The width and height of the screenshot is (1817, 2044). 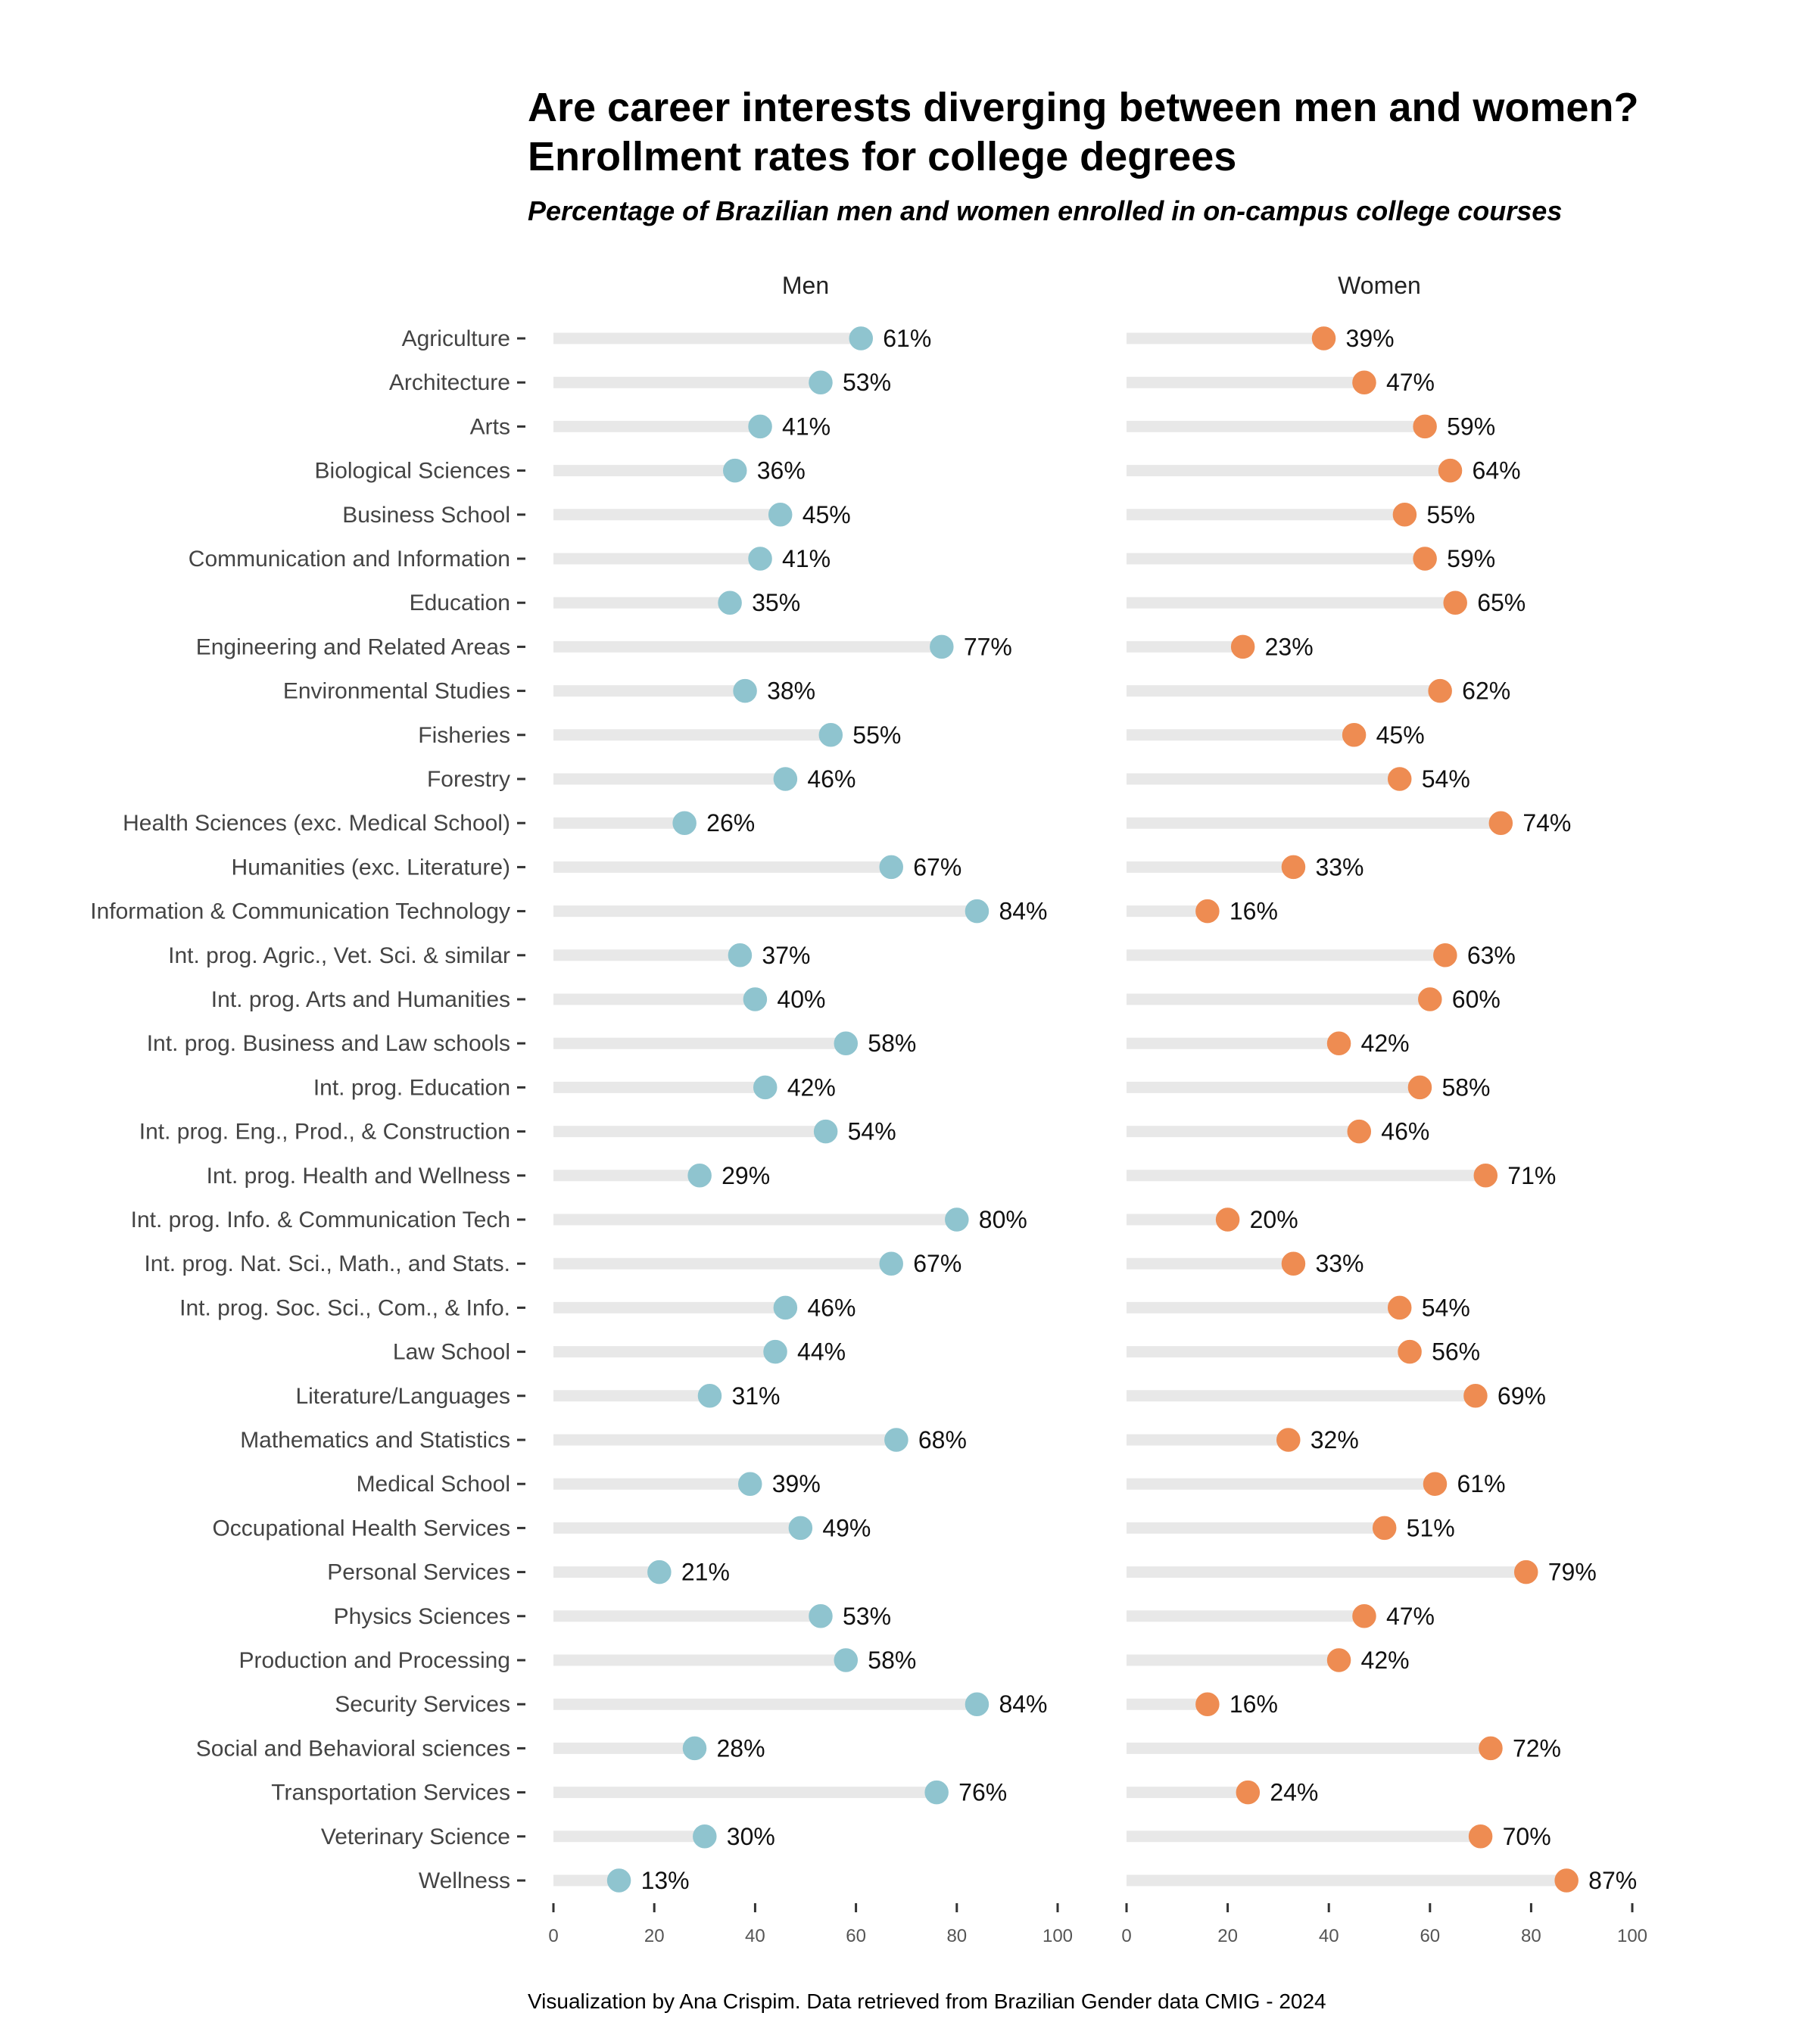 What do you see at coordinates (1323, 338) in the screenshot?
I see `women-point-agriculture` at bounding box center [1323, 338].